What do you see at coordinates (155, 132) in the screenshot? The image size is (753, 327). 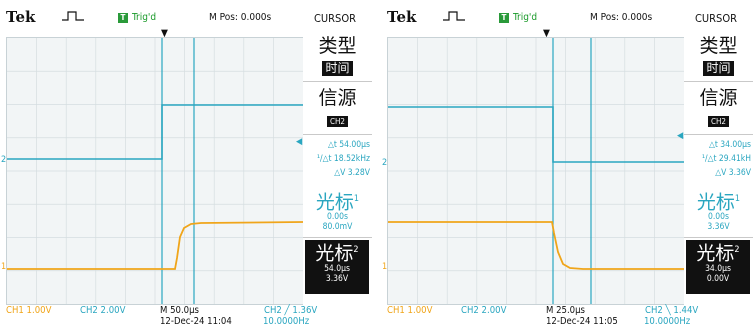 I see `ch2-trace-rising` at bounding box center [155, 132].